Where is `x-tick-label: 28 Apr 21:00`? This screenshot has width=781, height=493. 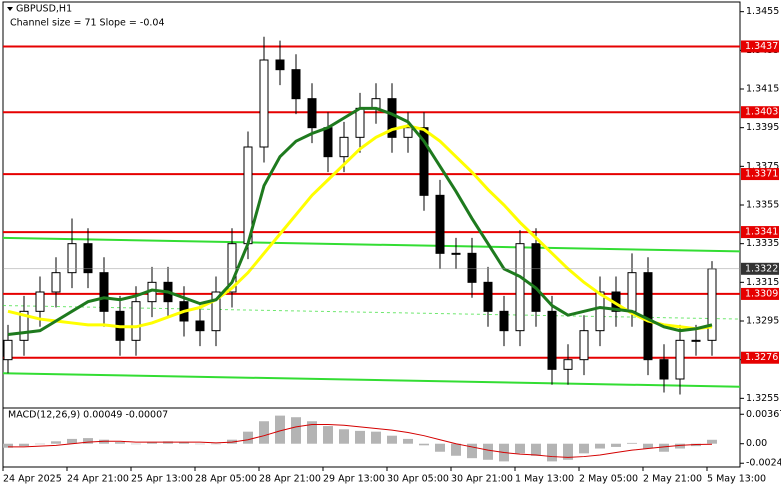 x-tick-label: 28 Apr 21:00 is located at coordinates (290, 479).